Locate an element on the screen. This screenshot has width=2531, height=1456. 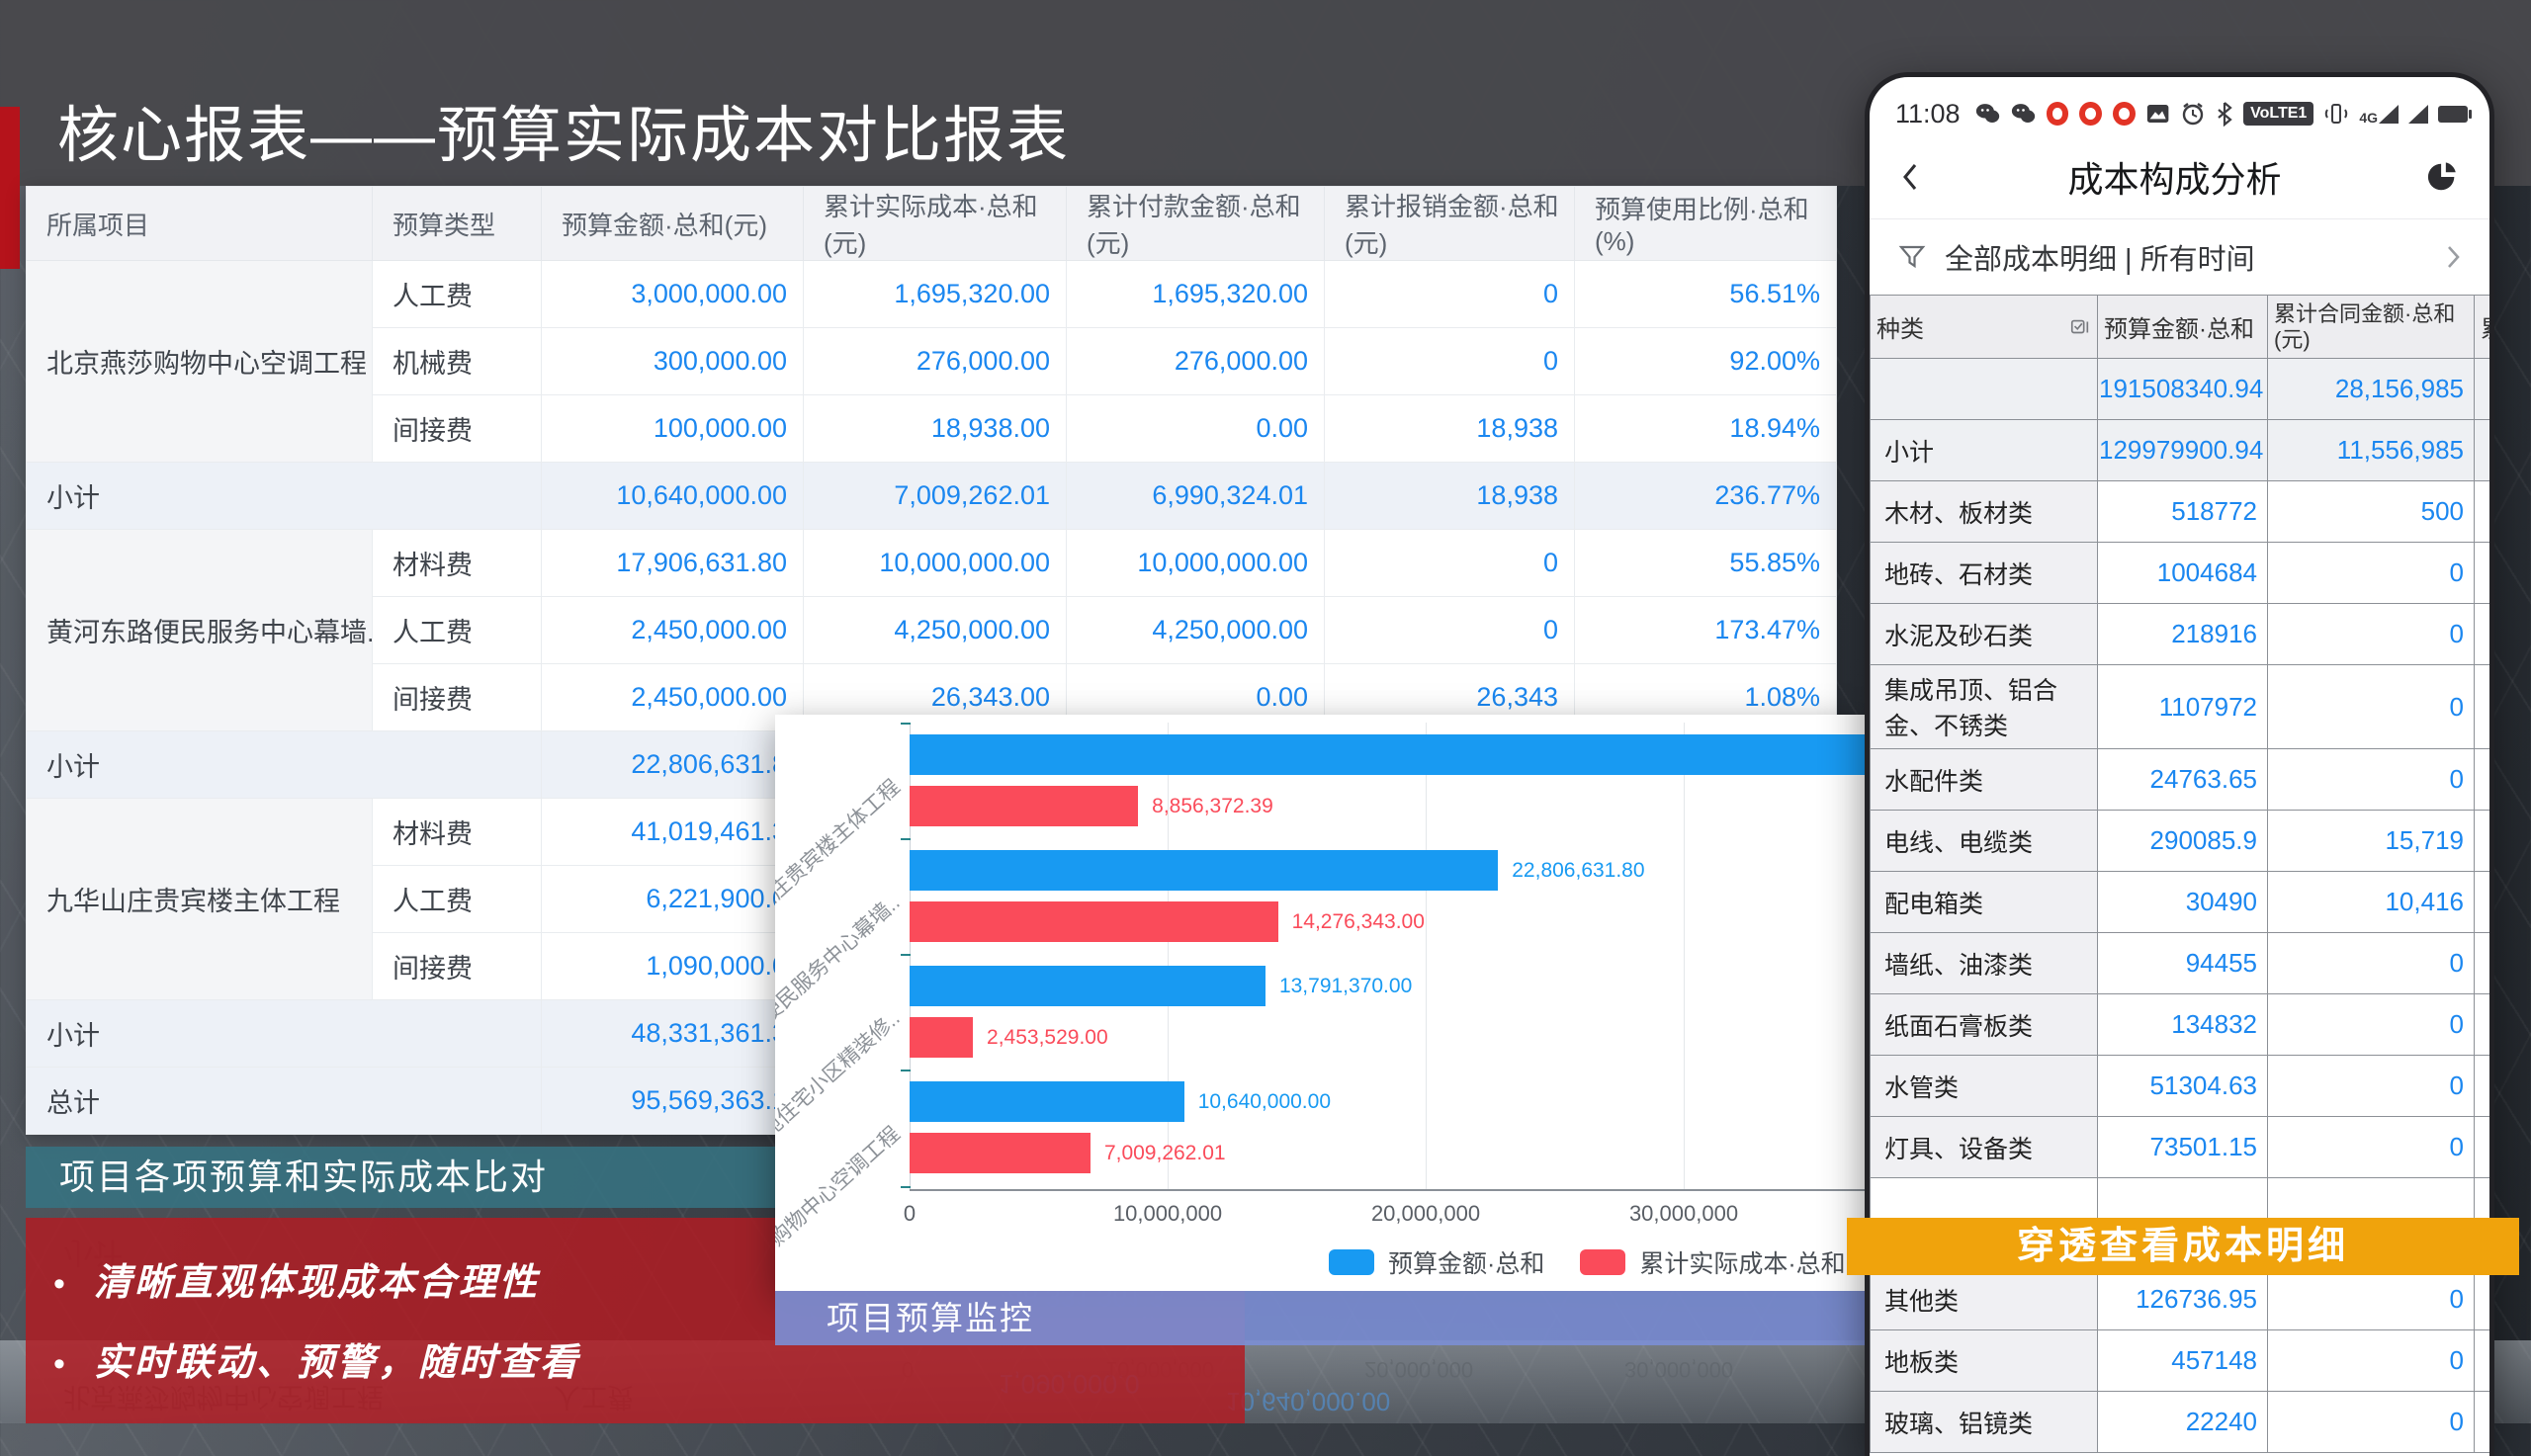
reflection-text: 20,000,000 is located at coordinates (1419, 1369).